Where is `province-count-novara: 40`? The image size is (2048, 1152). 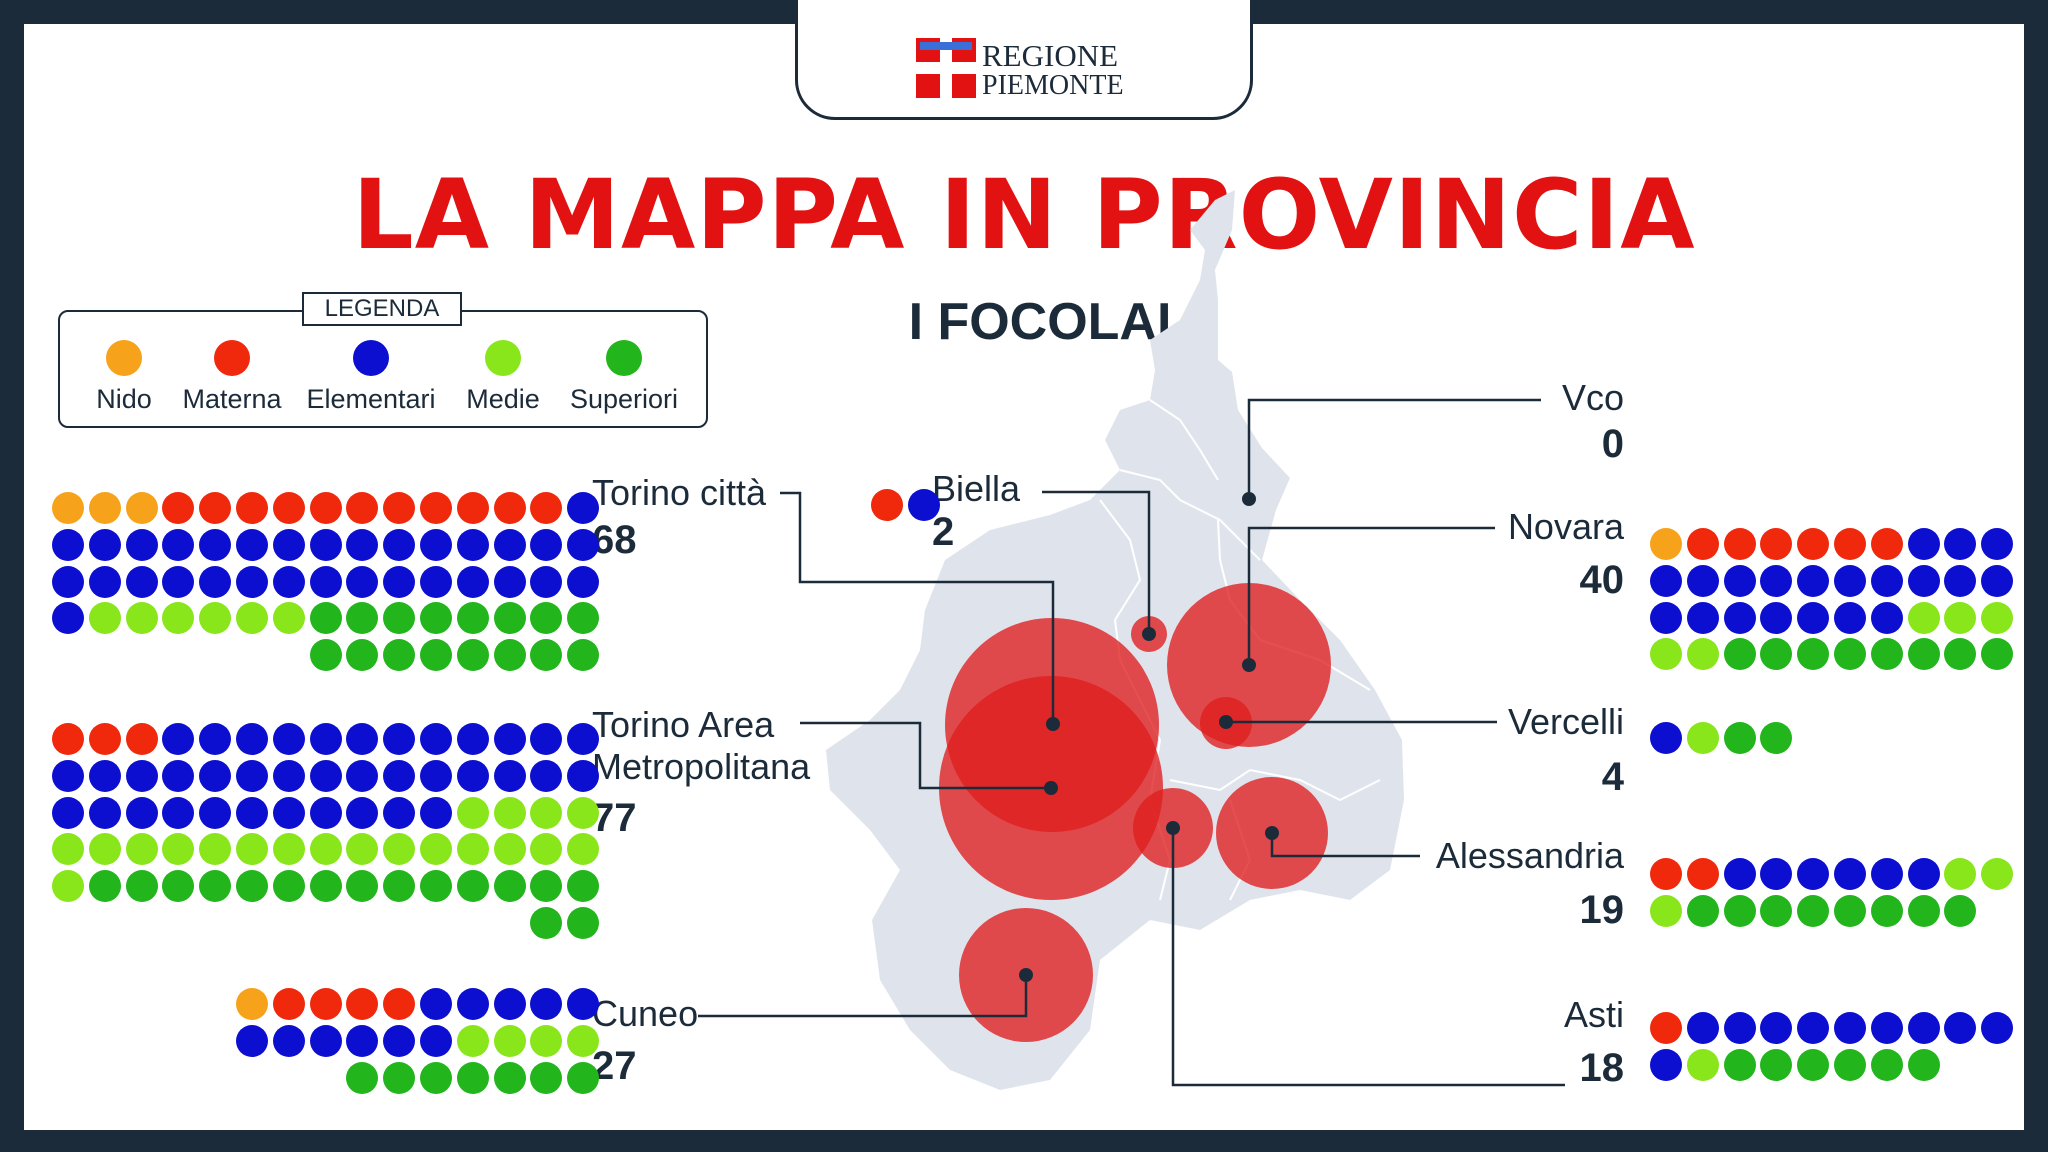 province-count-novara: 40 is located at coordinates (1602, 580).